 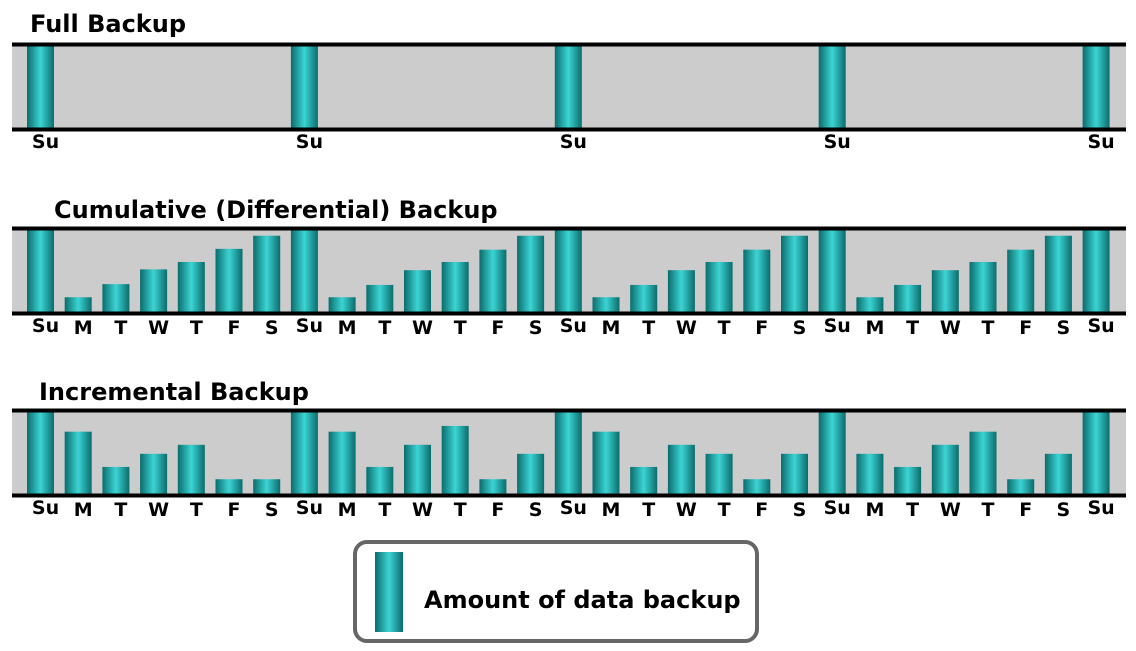 What do you see at coordinates (276, 210) in the screenshot?
I see `chart-title: Cumulative (Differential) Backup` at bounding box center [276, 210].